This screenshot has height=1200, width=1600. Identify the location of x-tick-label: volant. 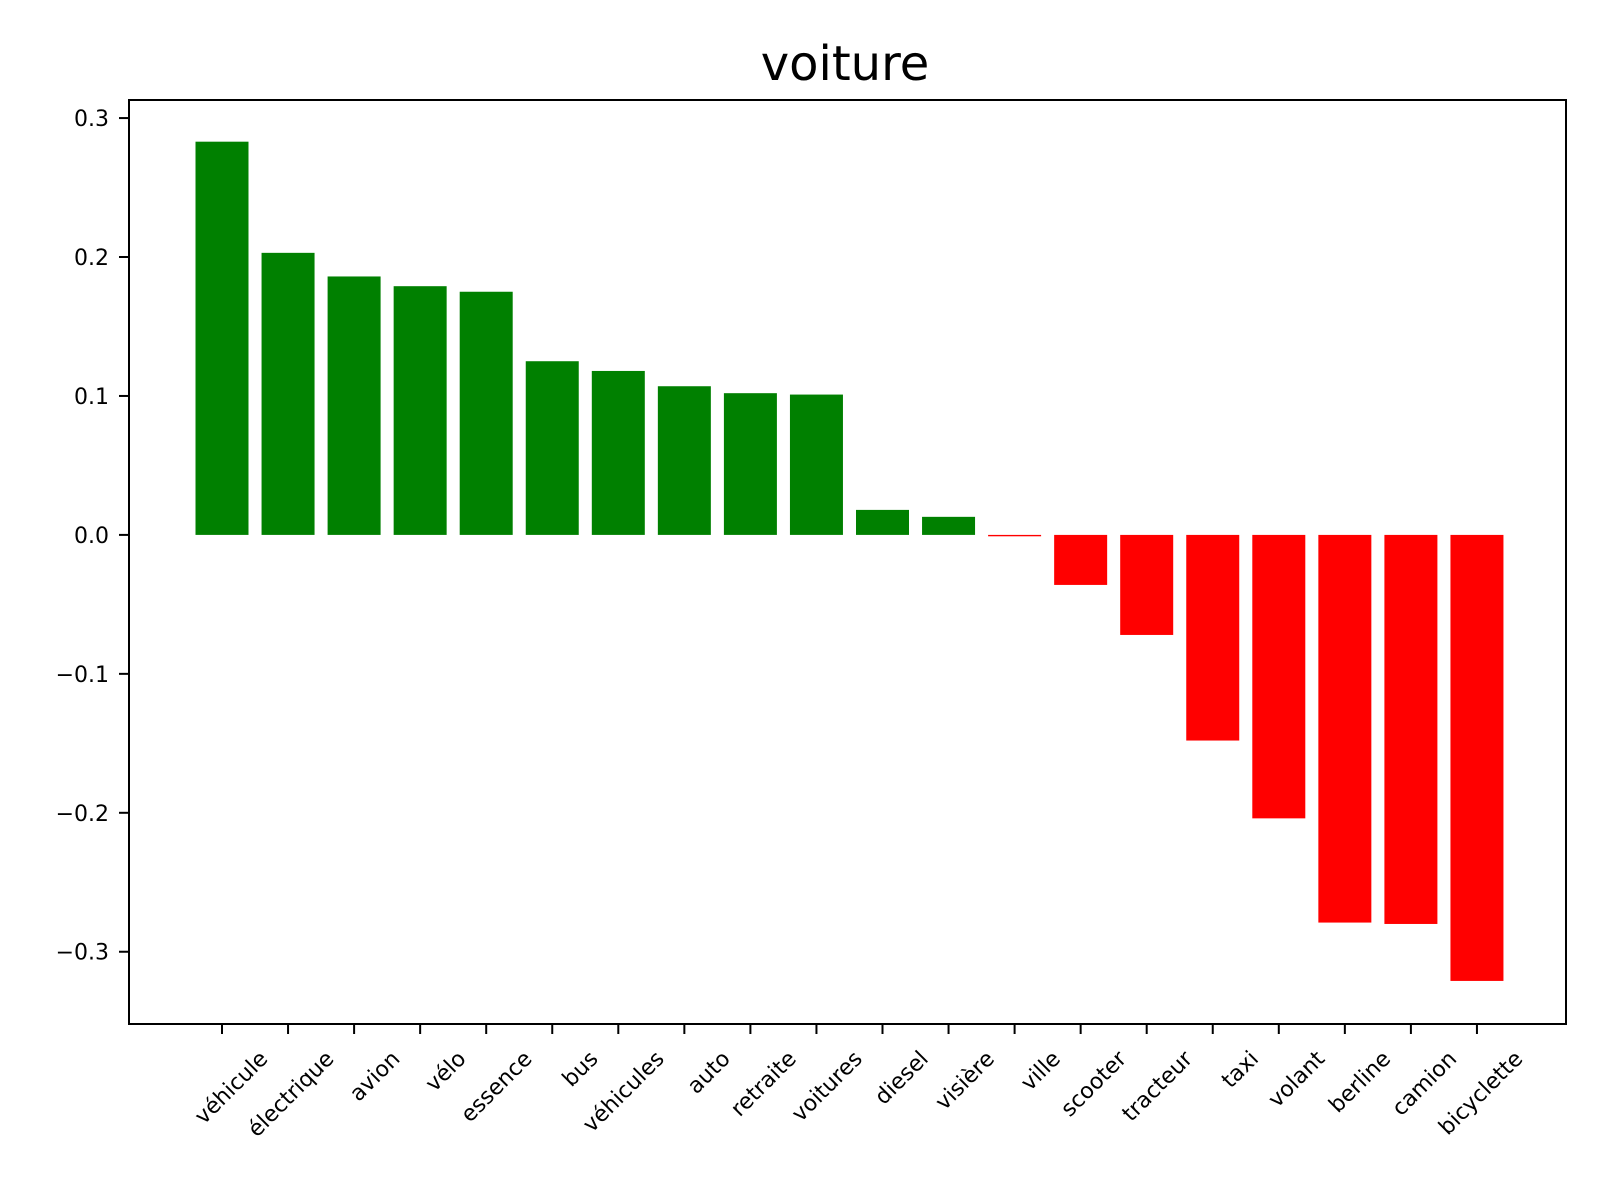
(1297, 1079).